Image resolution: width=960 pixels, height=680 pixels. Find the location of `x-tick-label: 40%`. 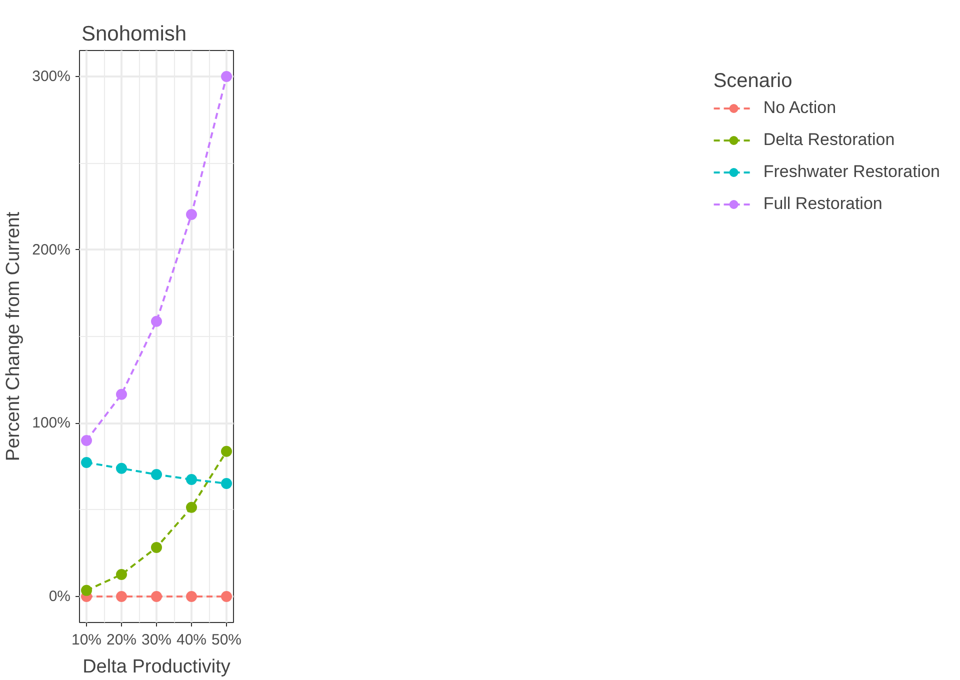

x-tick-label: 40% is located at coordinates (191, 640).